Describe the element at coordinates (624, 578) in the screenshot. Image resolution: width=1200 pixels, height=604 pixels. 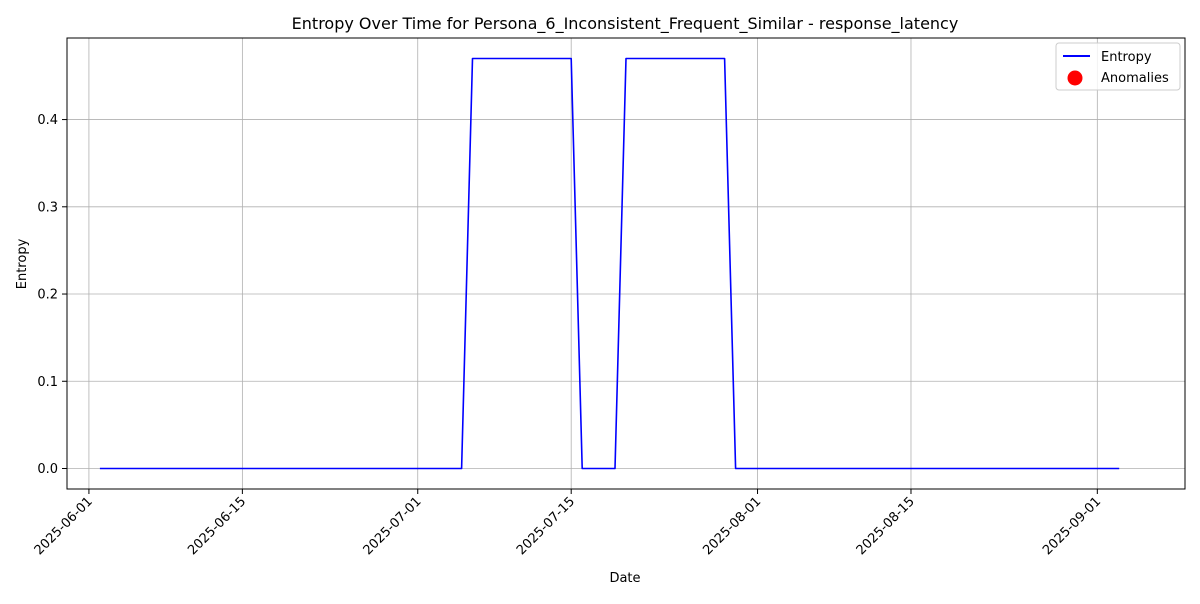
I see `x-axis-label: Date` at that location.